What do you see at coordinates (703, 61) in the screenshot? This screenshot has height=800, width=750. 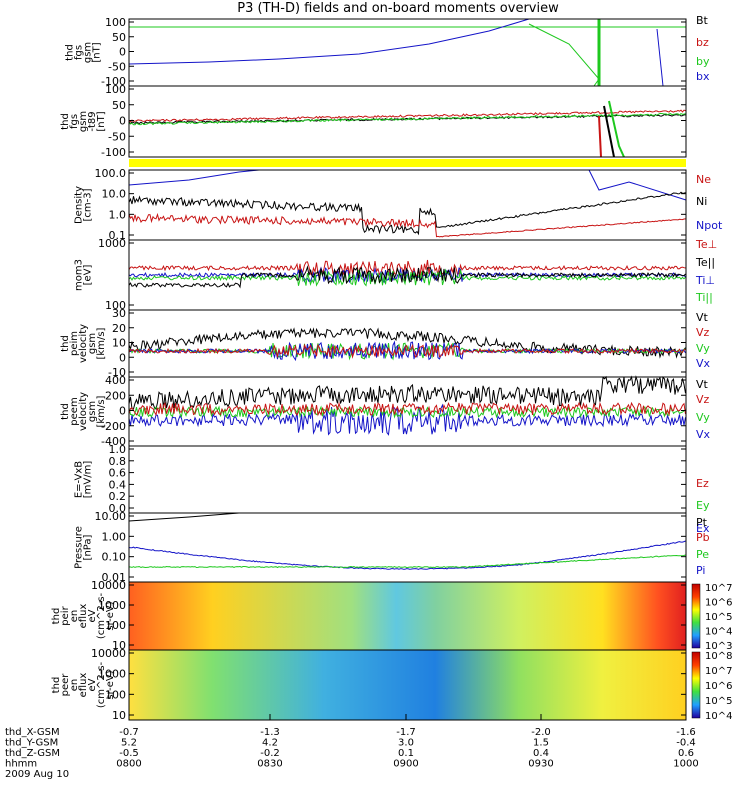 I see `p1-legend-green: by` at bounding box center [703, 61].